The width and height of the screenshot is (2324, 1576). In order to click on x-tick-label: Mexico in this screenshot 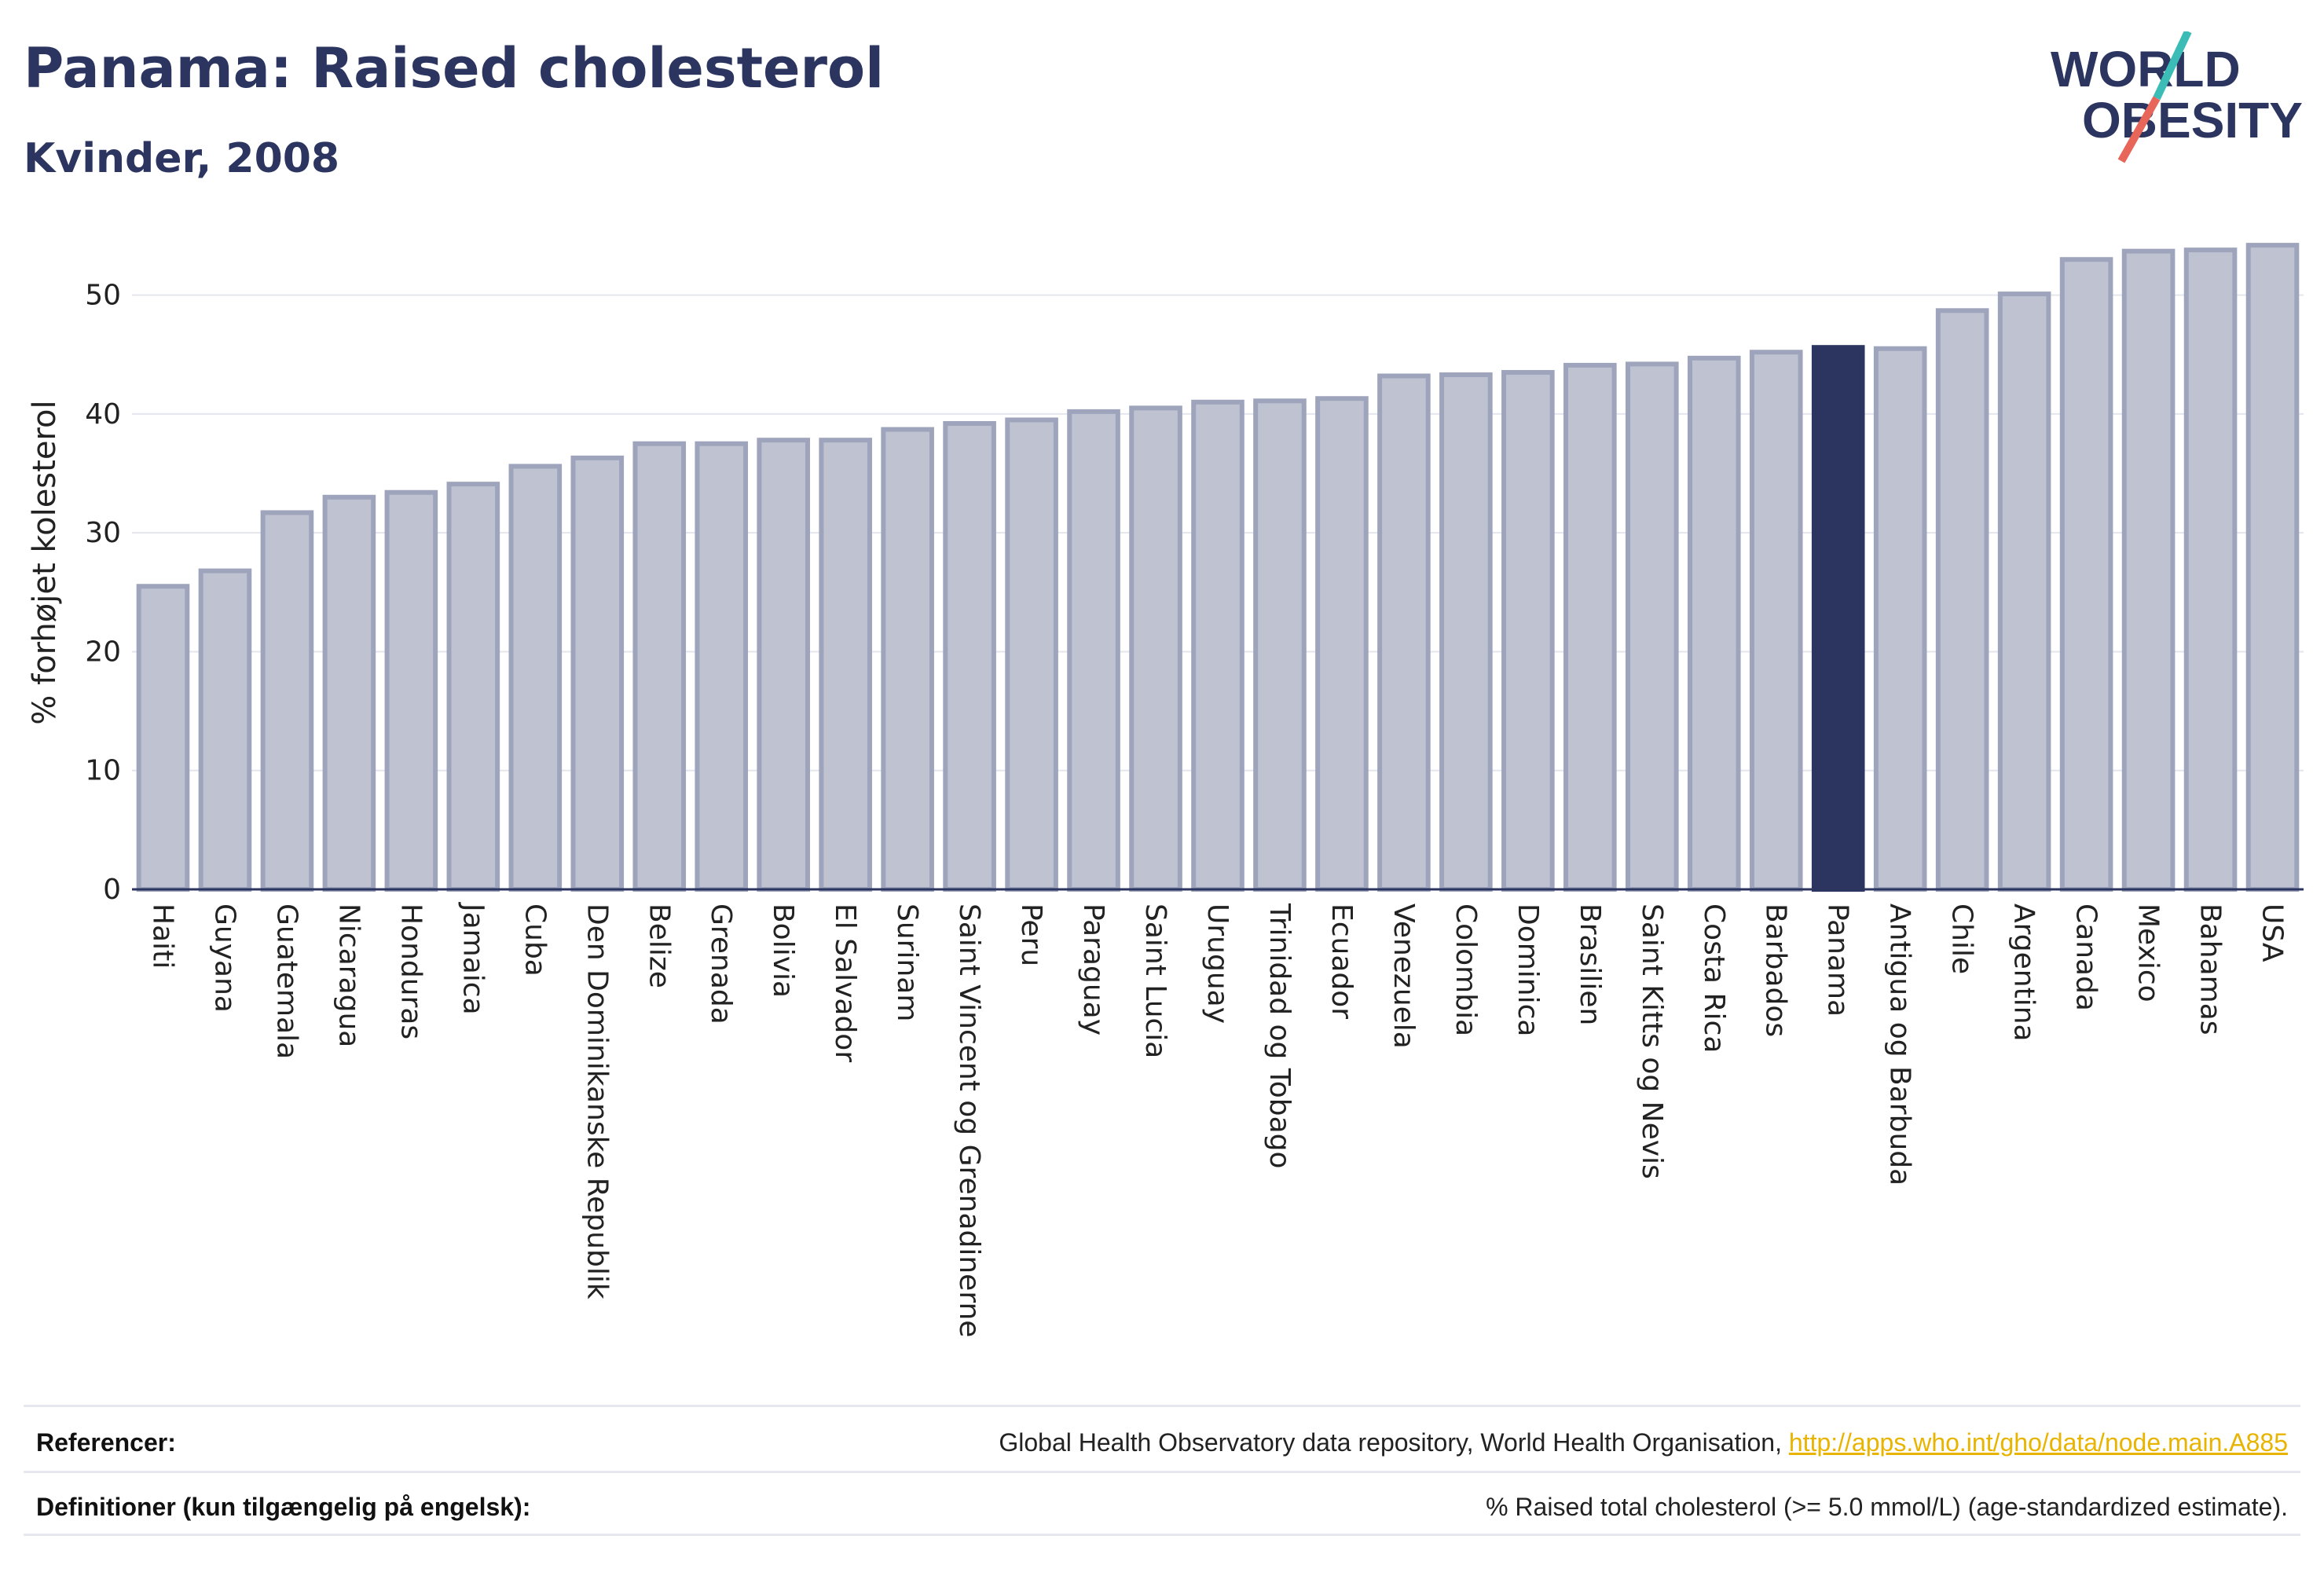, I will do `click(2148, 952)`.